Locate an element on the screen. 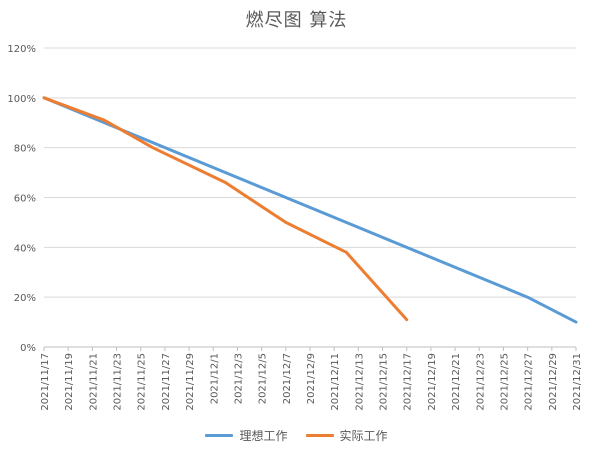 This screenshot has width=593, height=452. x-tick-label: 2021/11/23 is located at coordinates (118, 382).